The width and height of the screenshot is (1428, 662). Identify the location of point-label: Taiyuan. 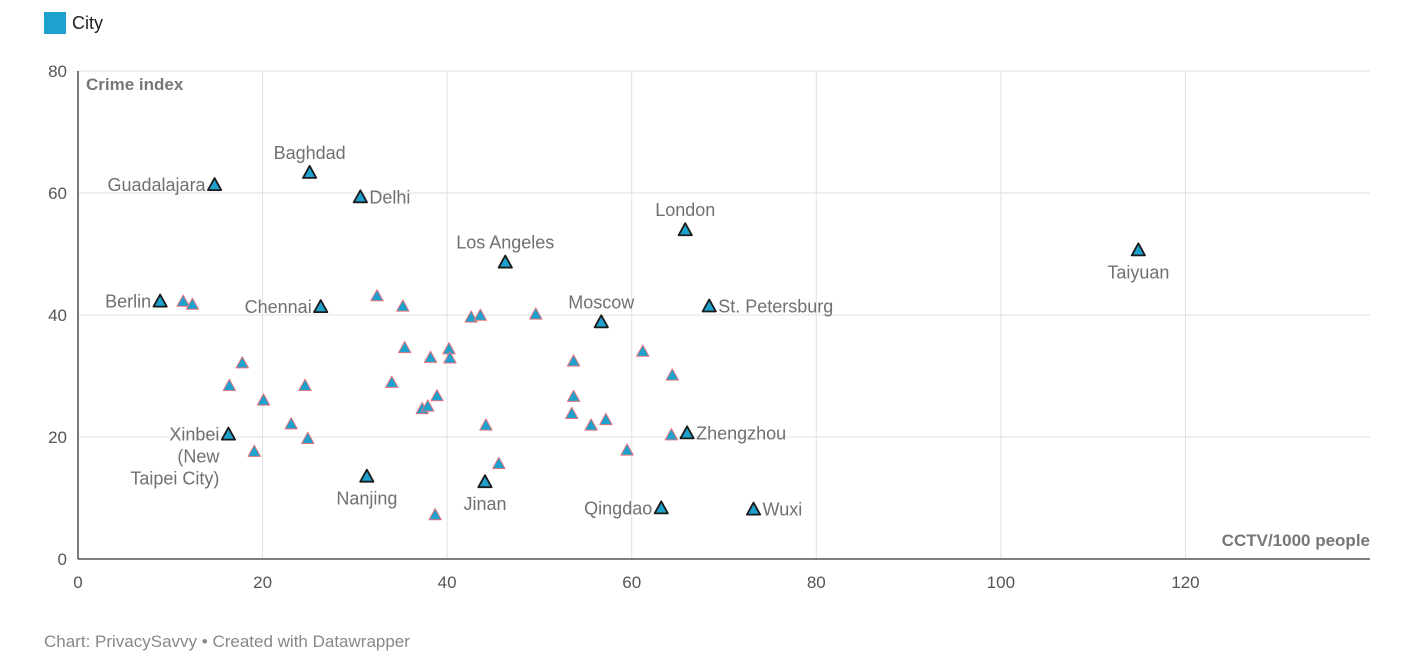
(1138, 272).